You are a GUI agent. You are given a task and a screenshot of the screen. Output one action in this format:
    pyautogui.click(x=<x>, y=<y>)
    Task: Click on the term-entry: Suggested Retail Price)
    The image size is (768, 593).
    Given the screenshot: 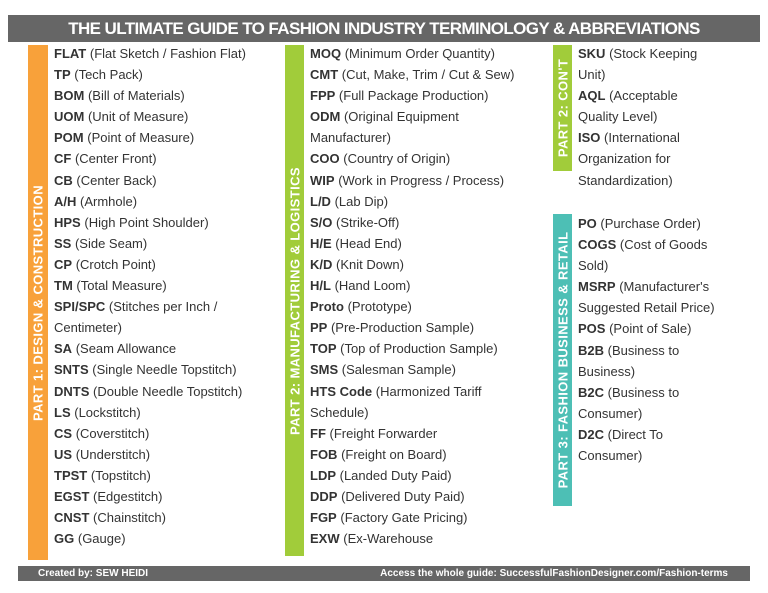 What is the action you would take?
    pyautogui.click(x=646, y=307)
    